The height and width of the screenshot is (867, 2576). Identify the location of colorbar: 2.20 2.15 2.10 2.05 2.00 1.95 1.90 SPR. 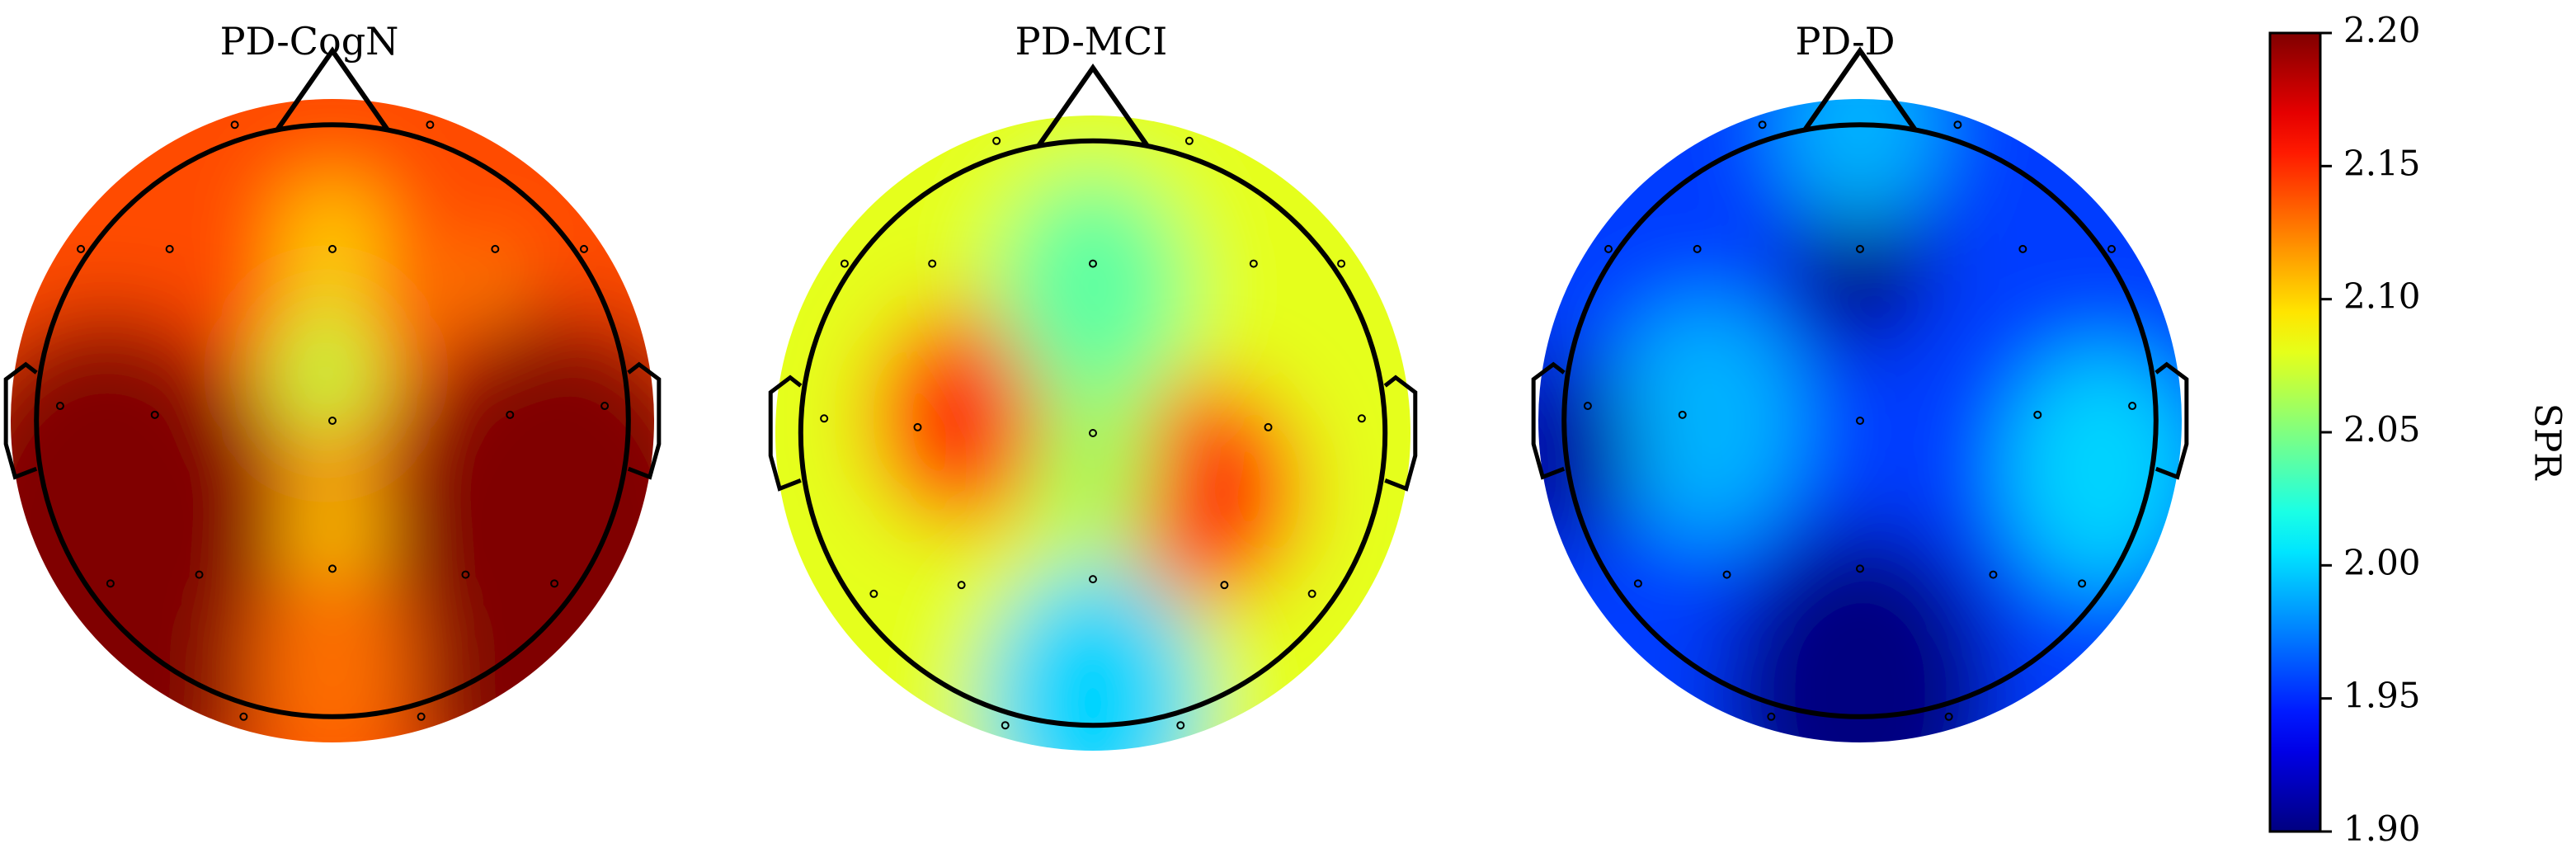
(2419, 430).